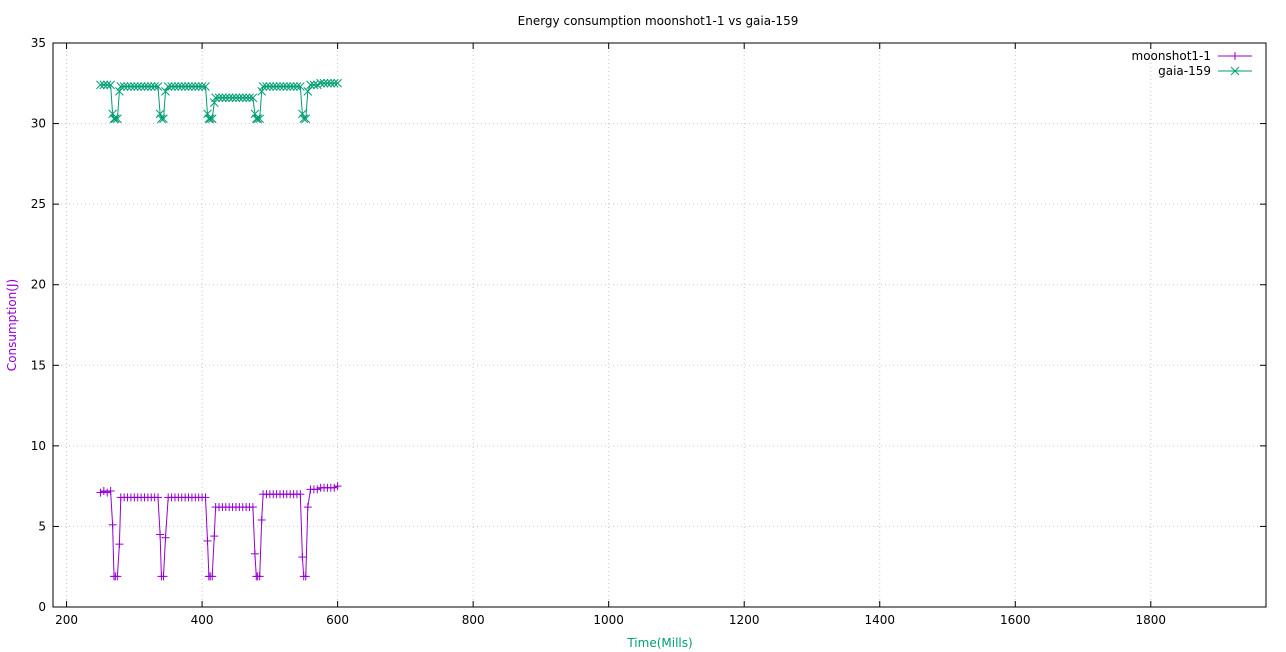  What do you see at coordinates (202, 620) in the screenshot?
I see `x-tick-label: 400` at bounding box center [202, 620].